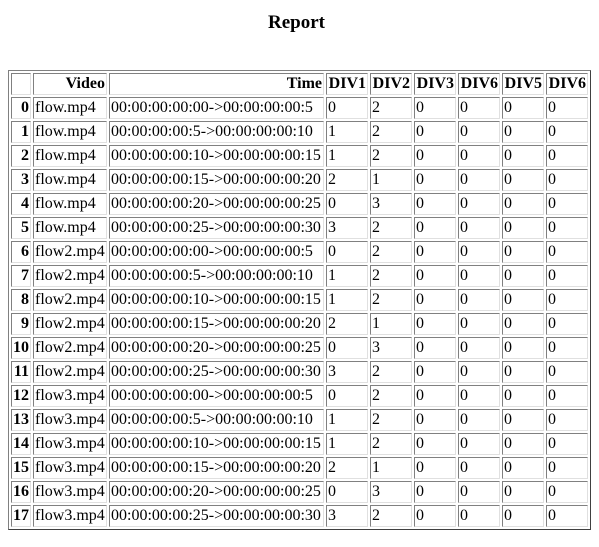 The height and width of the screenshot is (547, 599). What do you see at coordinates (216, 444) in the screenshot?
I see `time-cell: 00:00:00:00:10->00:00:00:00:15` at bounding box center [216, 444].